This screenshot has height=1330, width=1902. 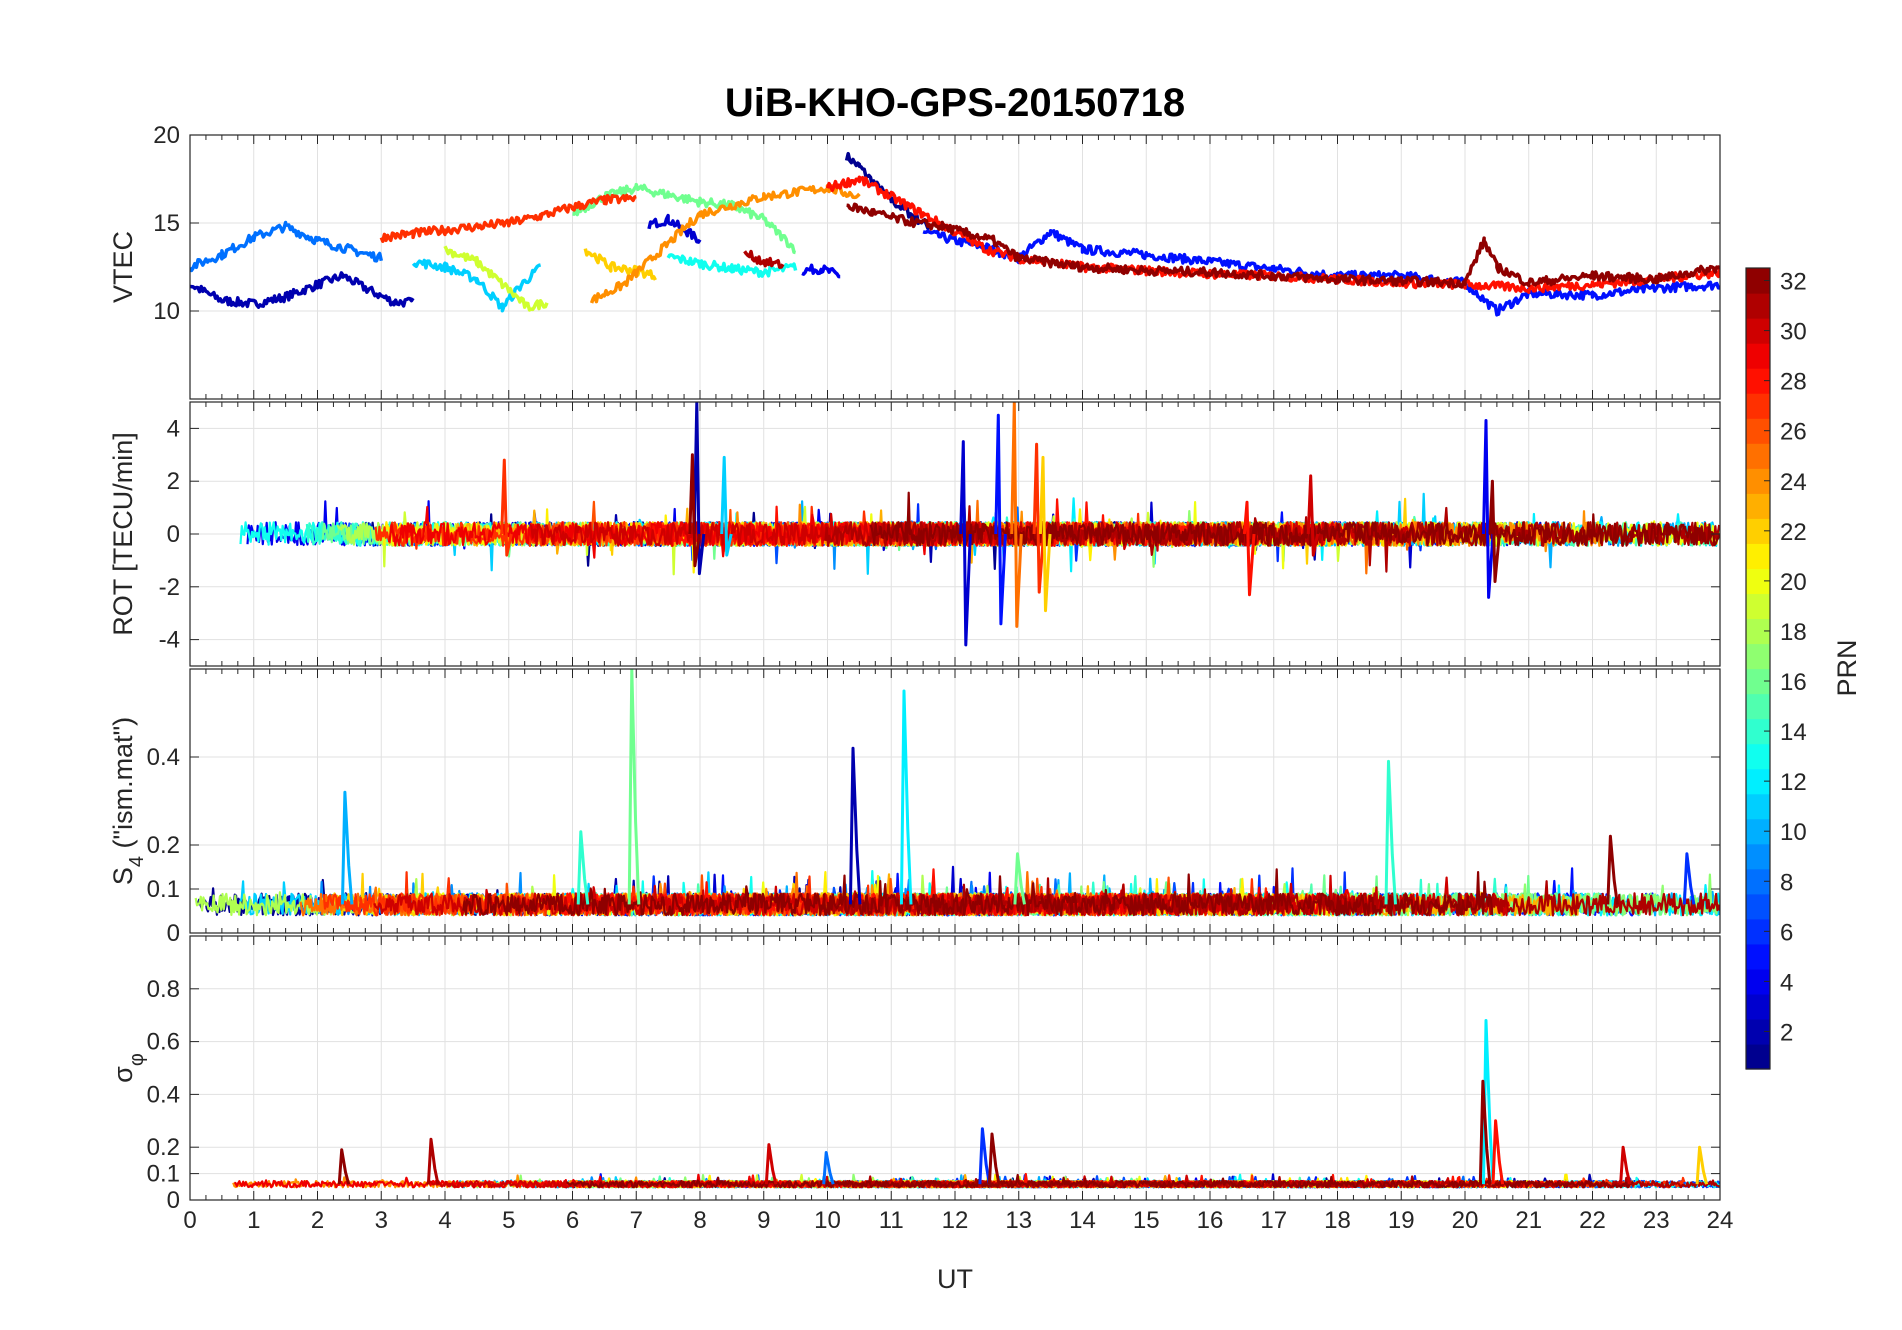 I want to click on x-tick-label: 20, so click(x=1465, y=1220).